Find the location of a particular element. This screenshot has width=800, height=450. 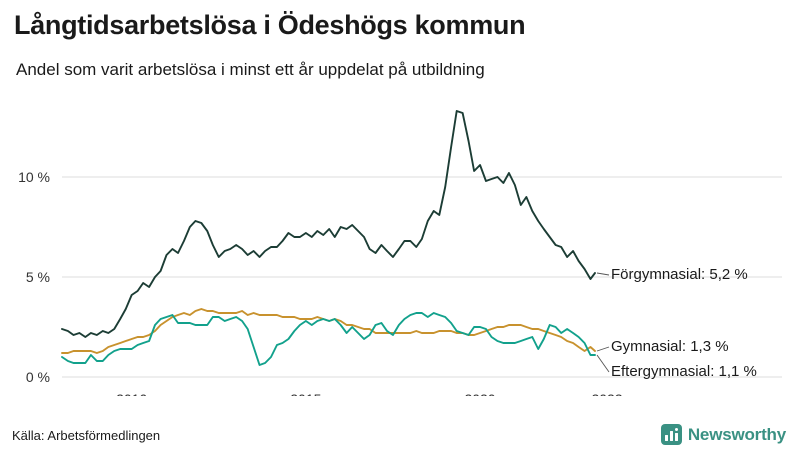

newsworthy-logo: Newsworthy is located at coordinates (723, 434).